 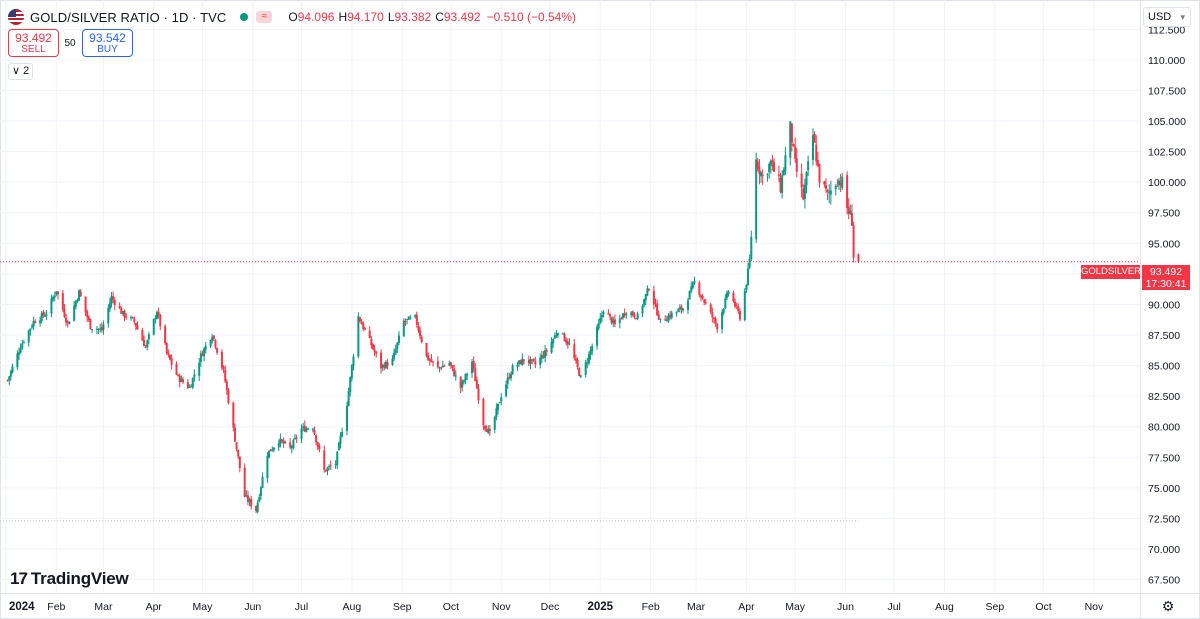 I want to click on market-status-icon, so click(x=244, y=17).